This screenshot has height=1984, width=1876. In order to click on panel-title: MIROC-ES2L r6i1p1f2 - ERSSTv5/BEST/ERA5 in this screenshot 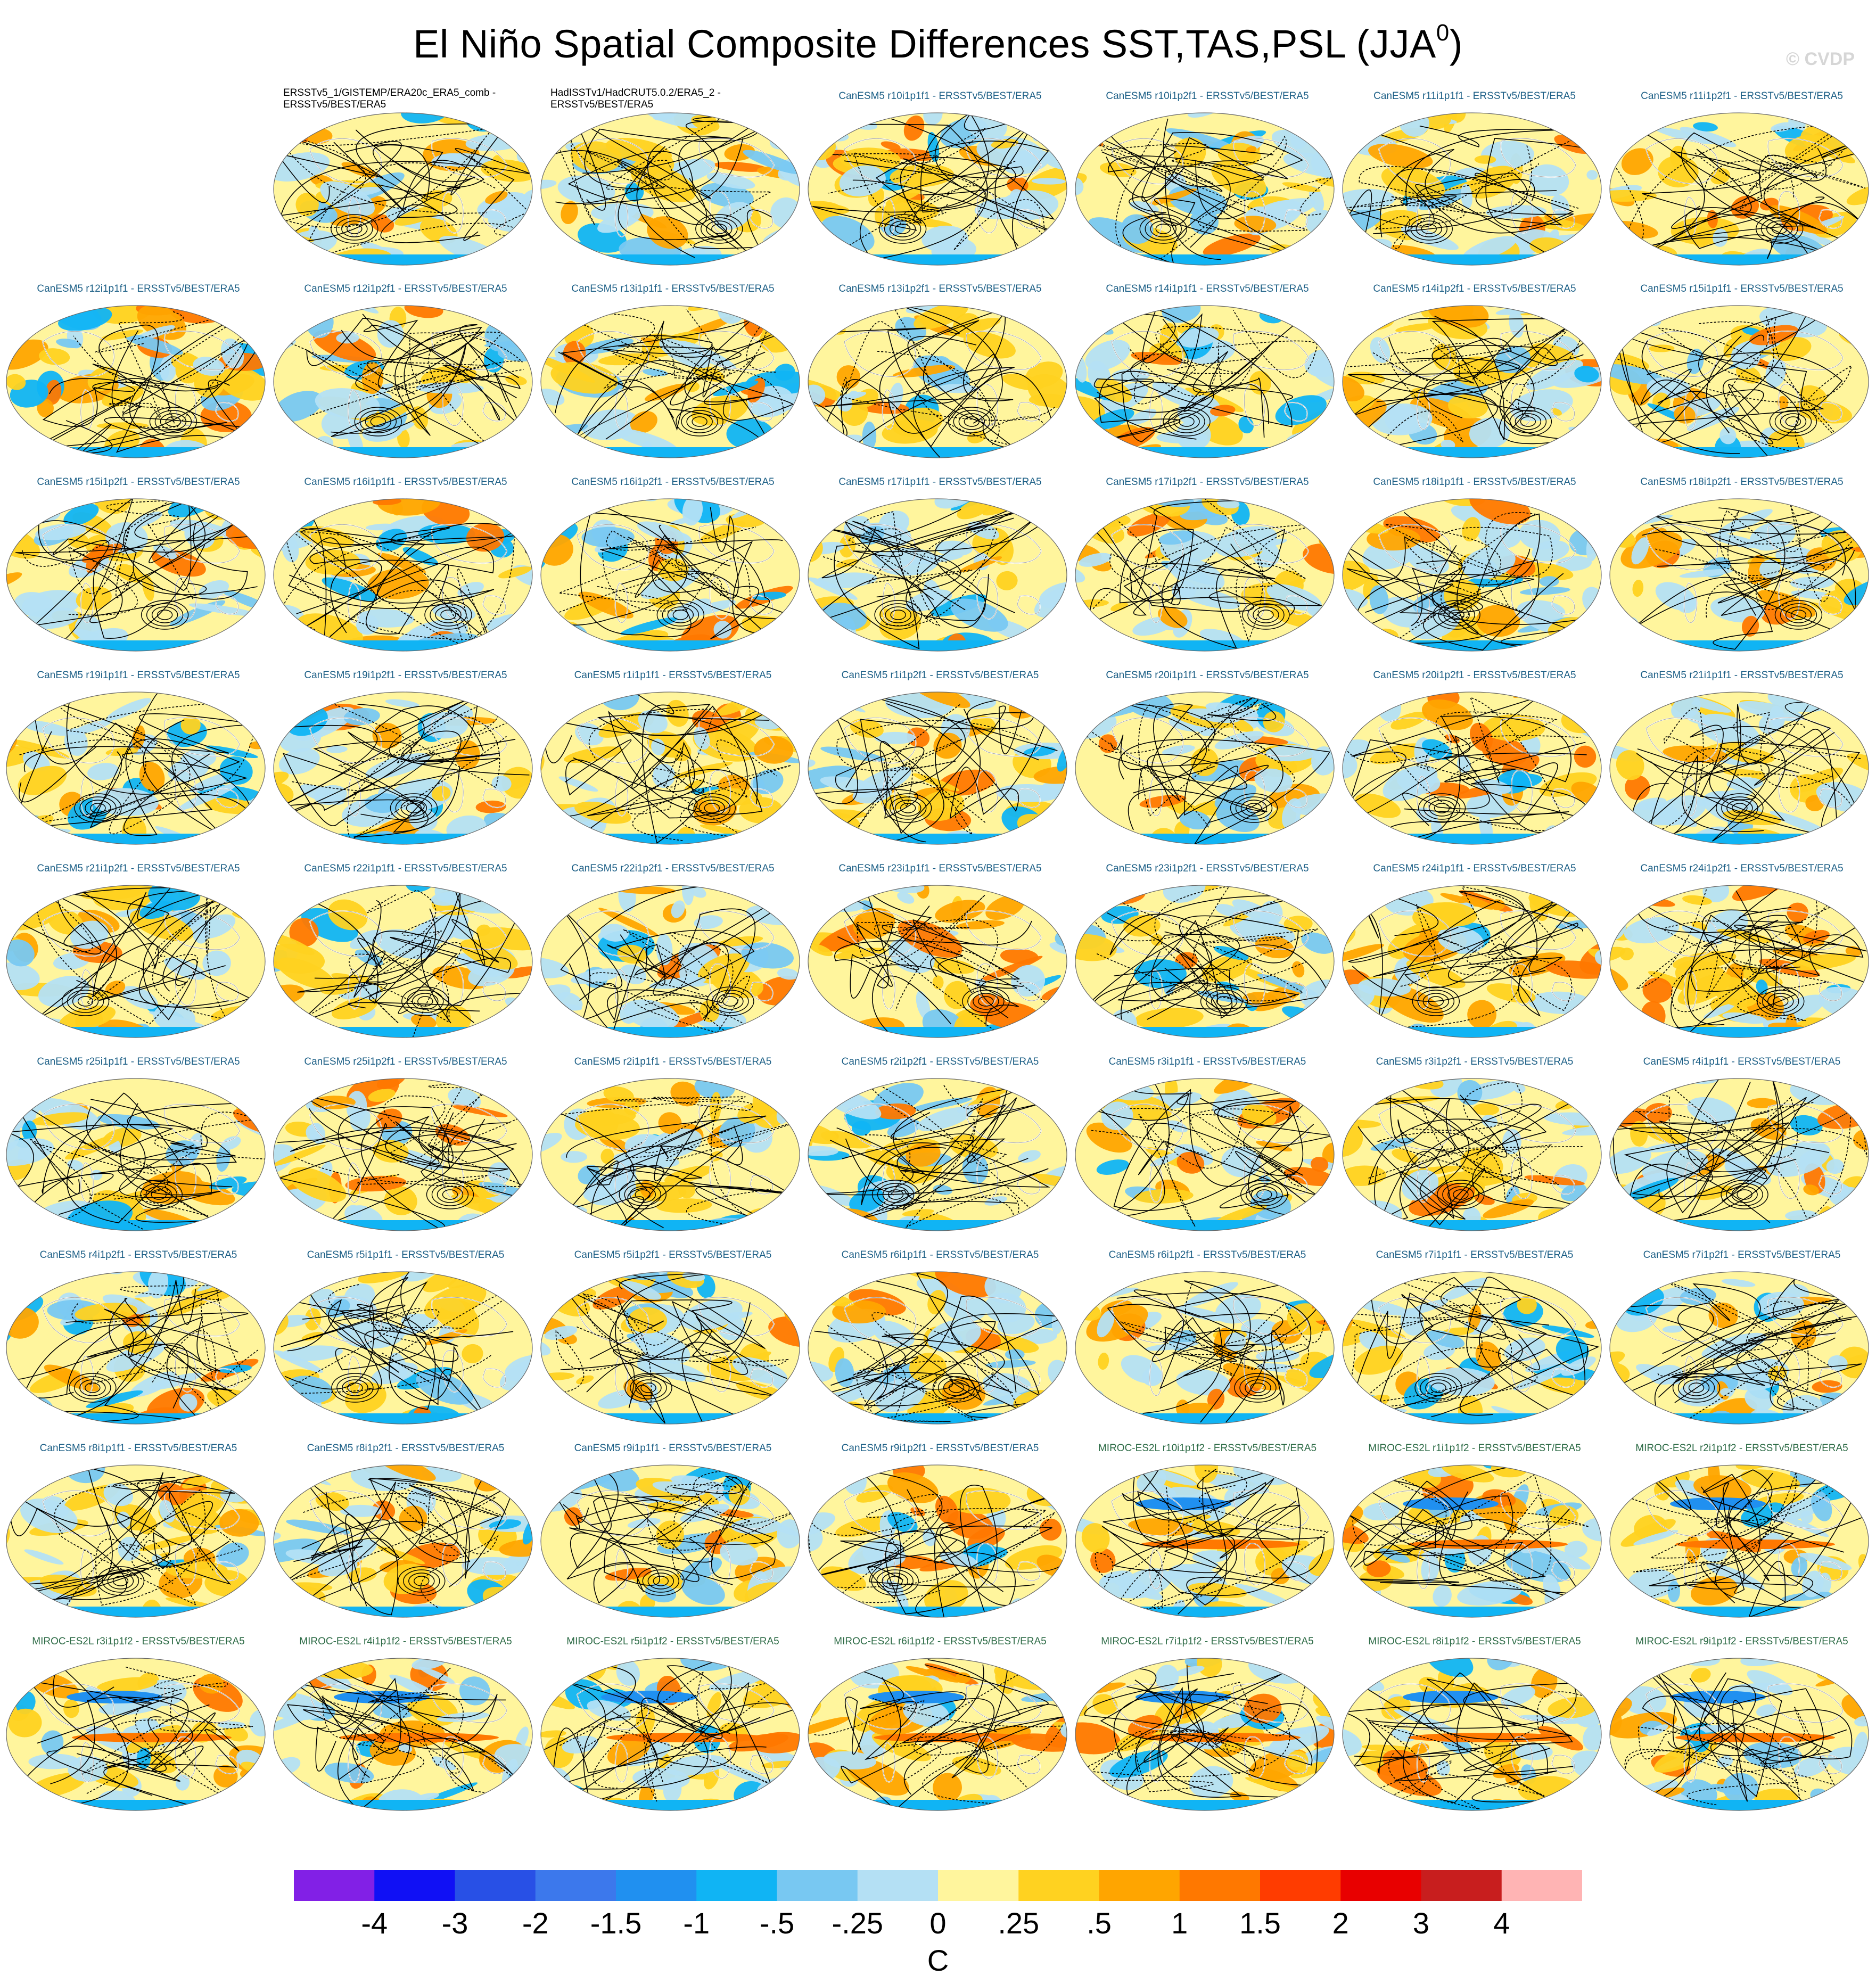, I will do `click(940, 1641)`.